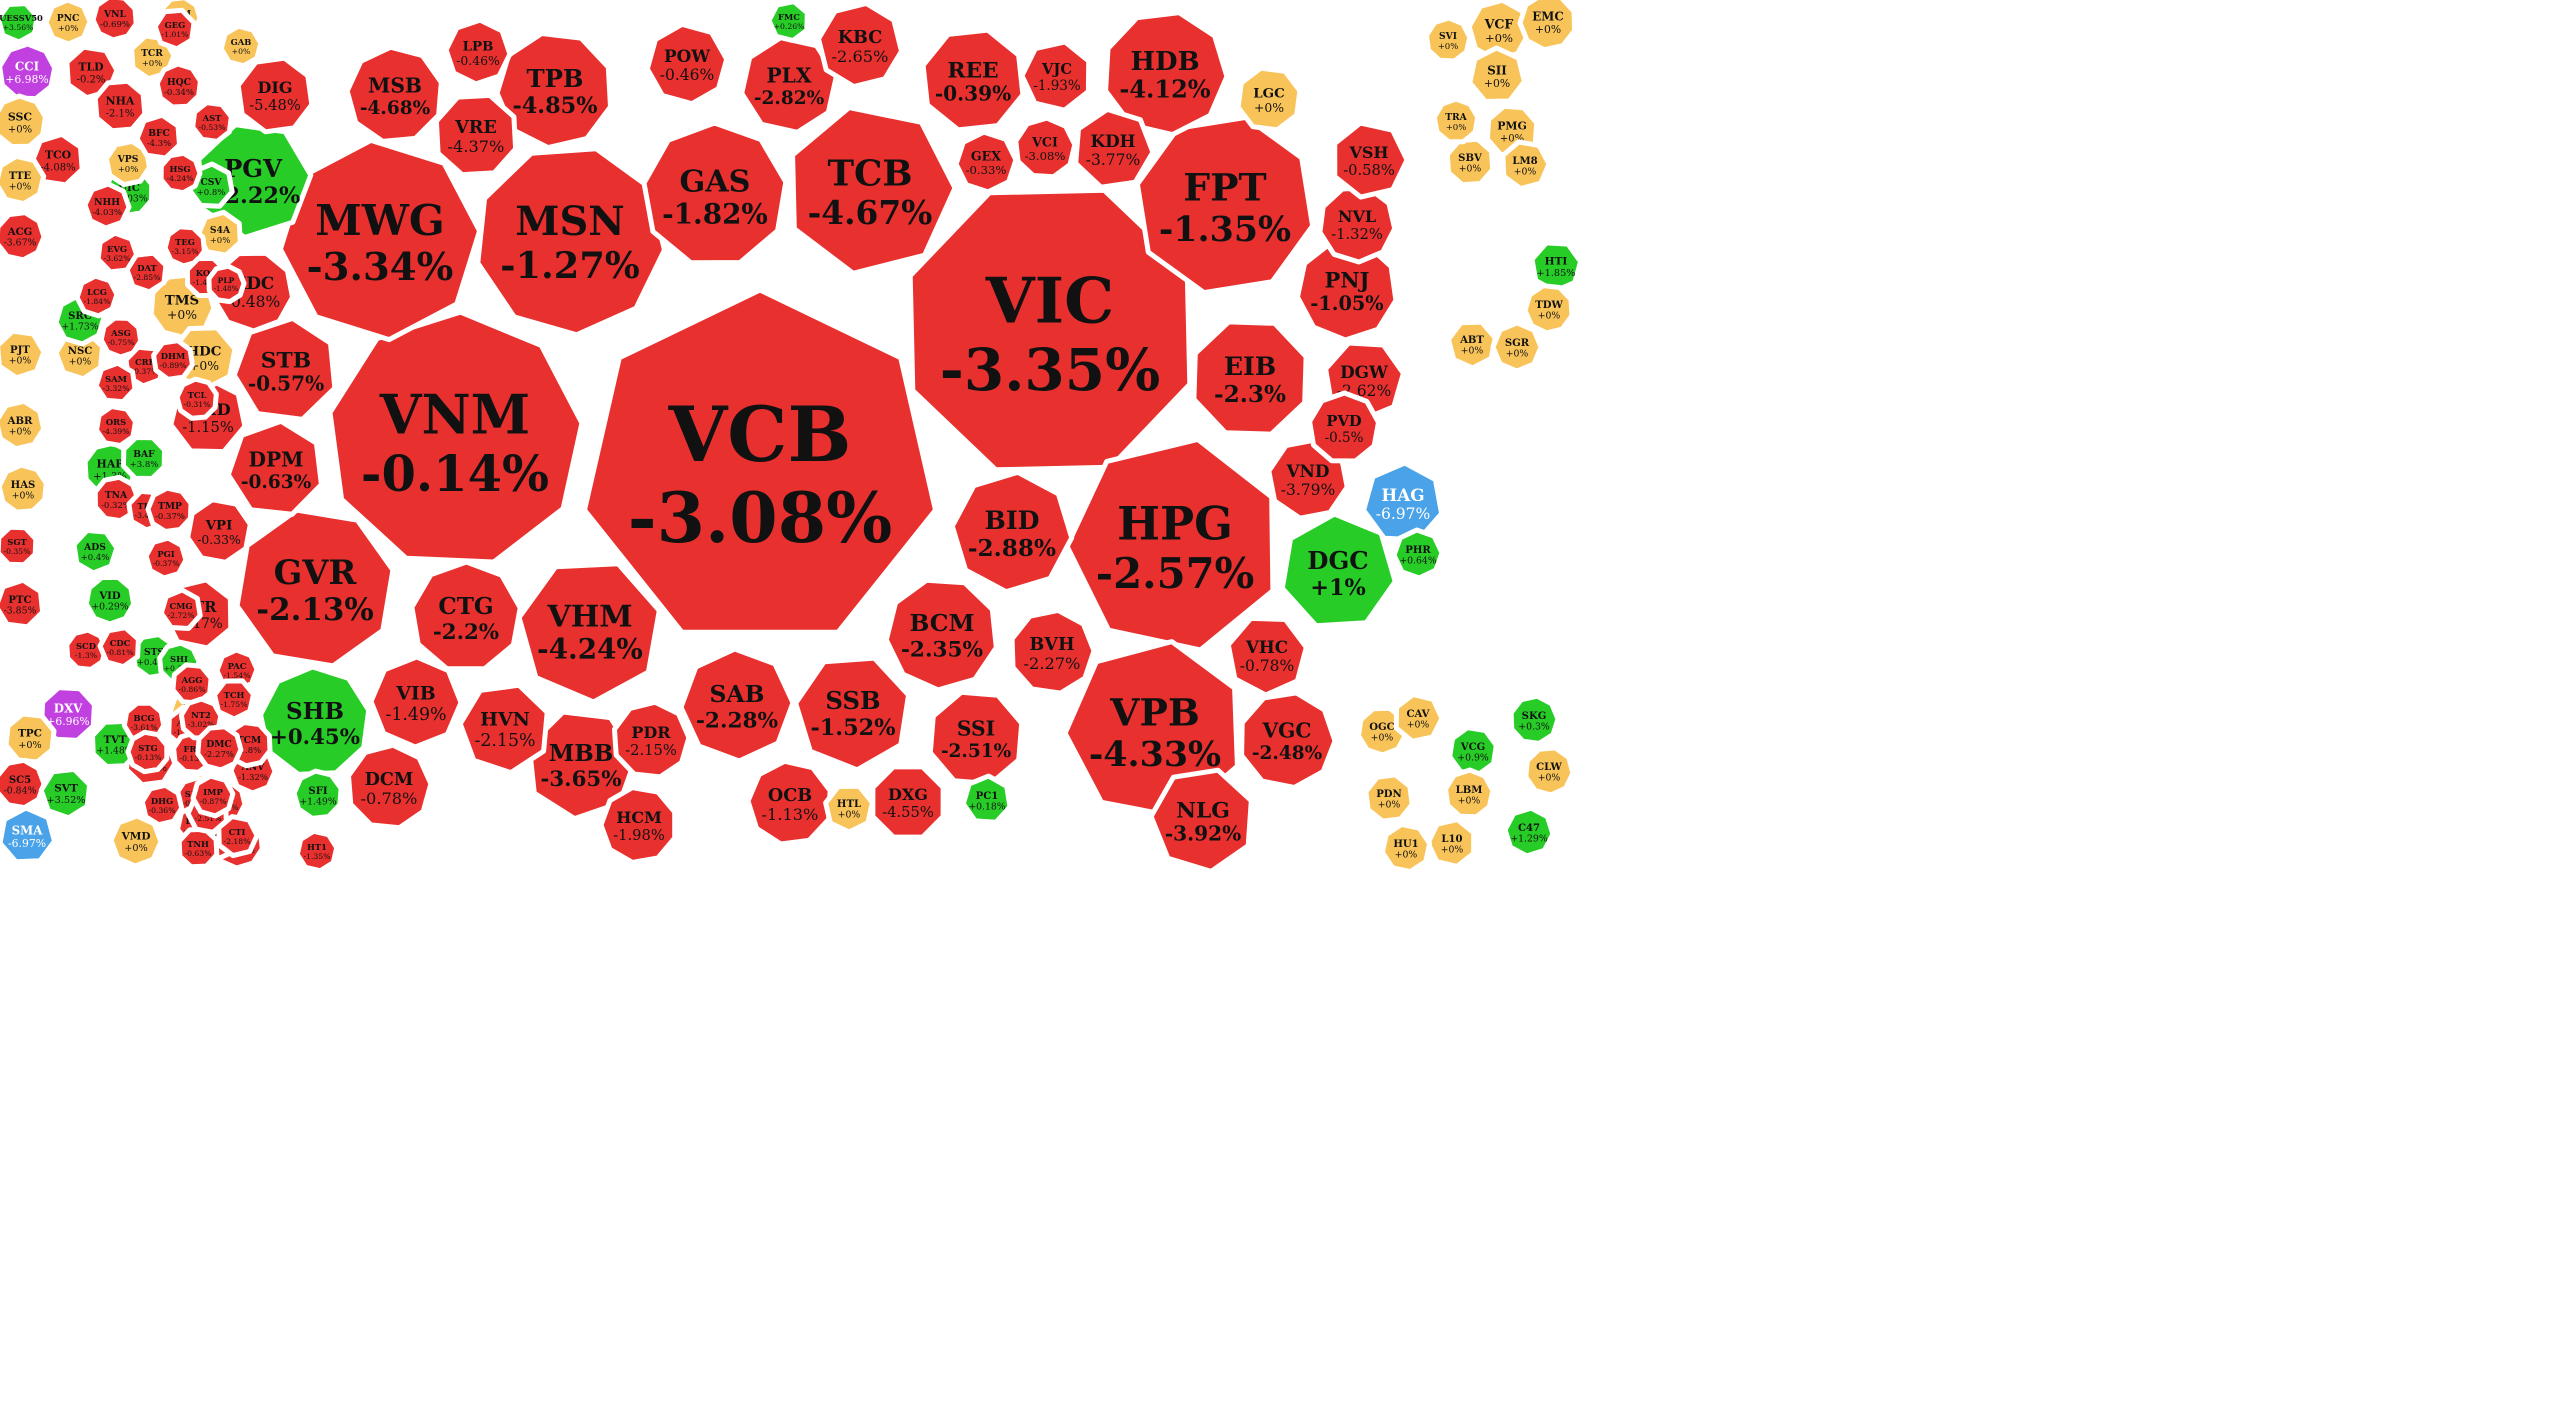 The width and height of the screenshot is (2568, 1408). What do you see at coordinates (120, 106) in the screenshot?
I see `tile-nha: NHA-2.1%` at bounding box center [120, 106].